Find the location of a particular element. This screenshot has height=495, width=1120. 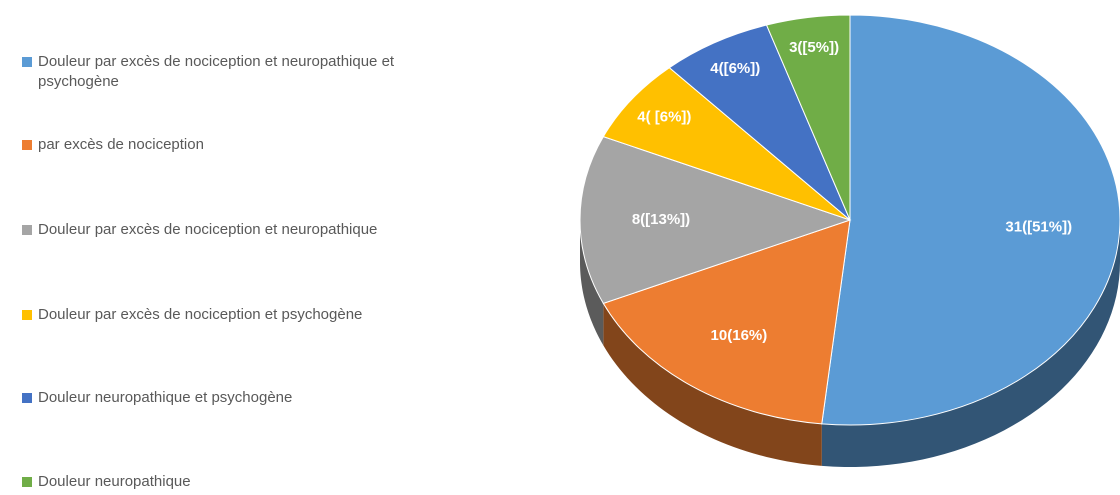

data-label: 3([5%]) is located at coordinates (814, 47).